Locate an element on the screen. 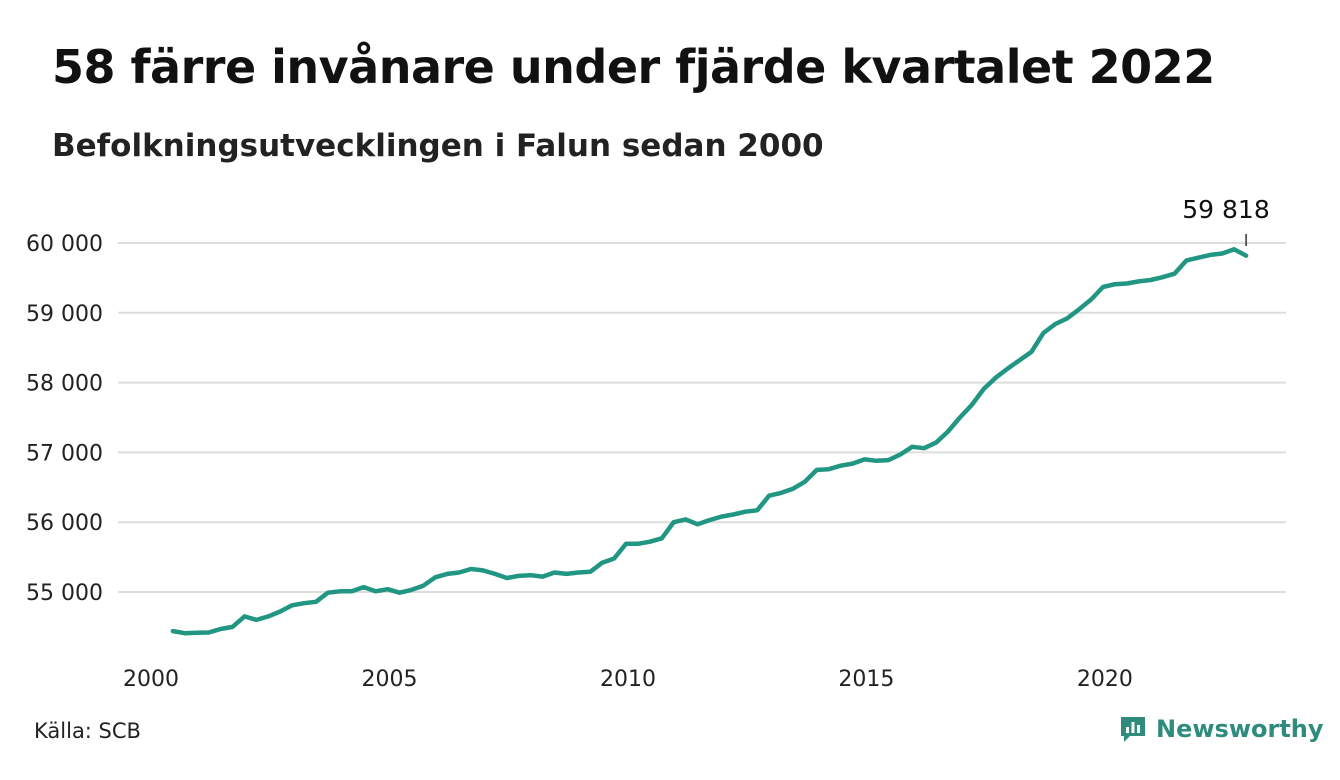 Image resolution: width=1340 pixels, height=780 pixels. x-tick-label: 2020 is located at coordinates (1105, 679).